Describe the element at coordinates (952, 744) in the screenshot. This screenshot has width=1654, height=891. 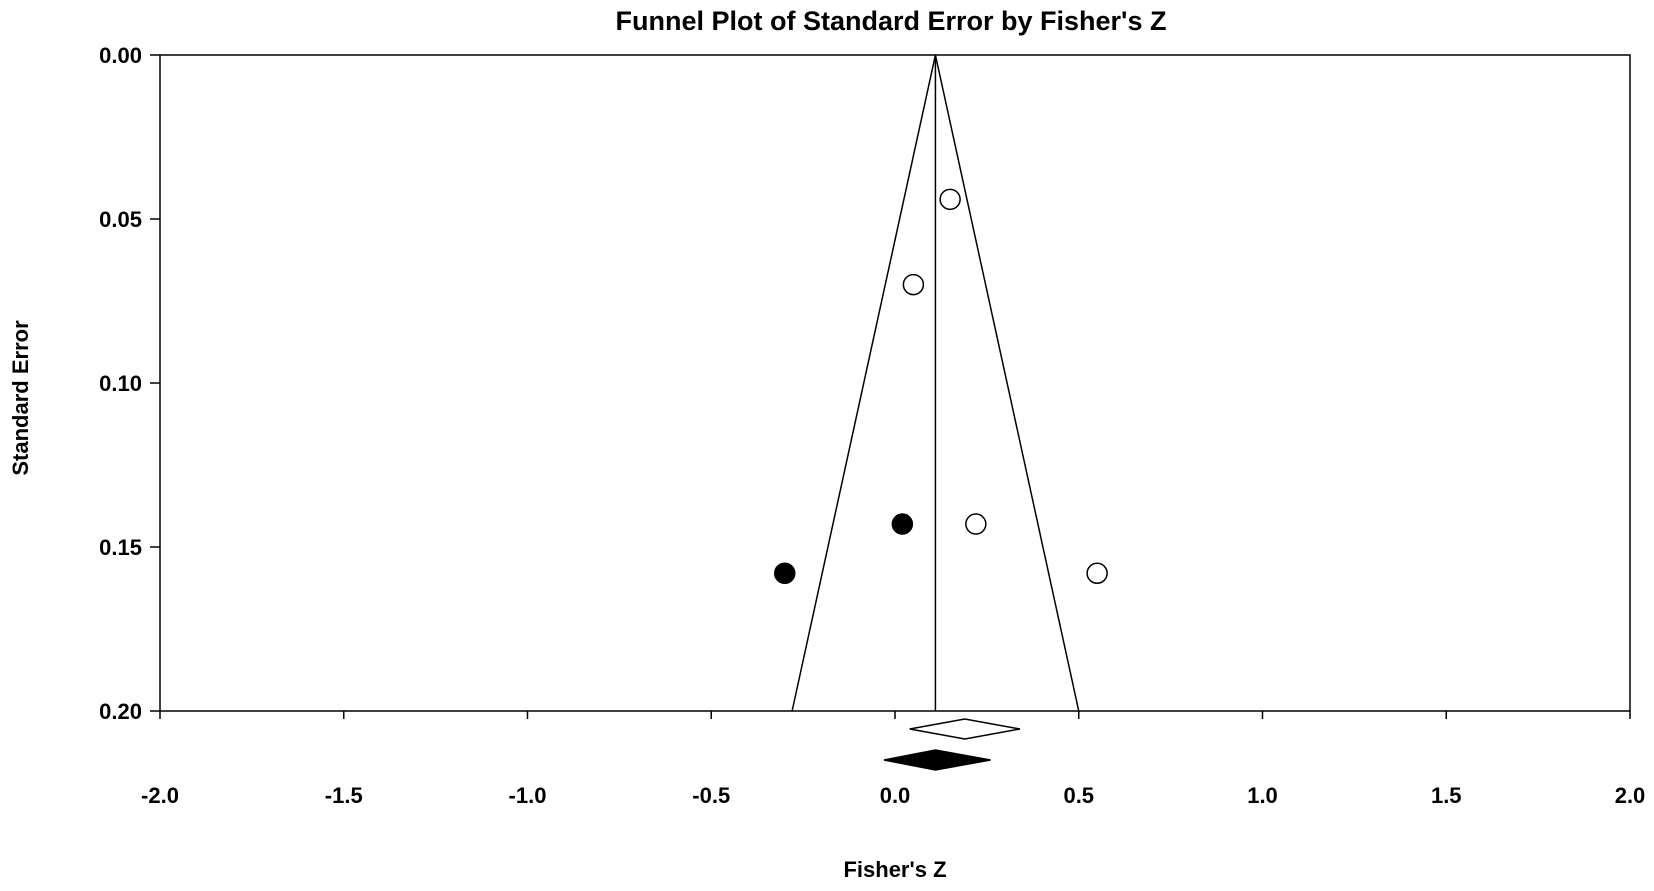
I see `summary-diamonds` at that location.